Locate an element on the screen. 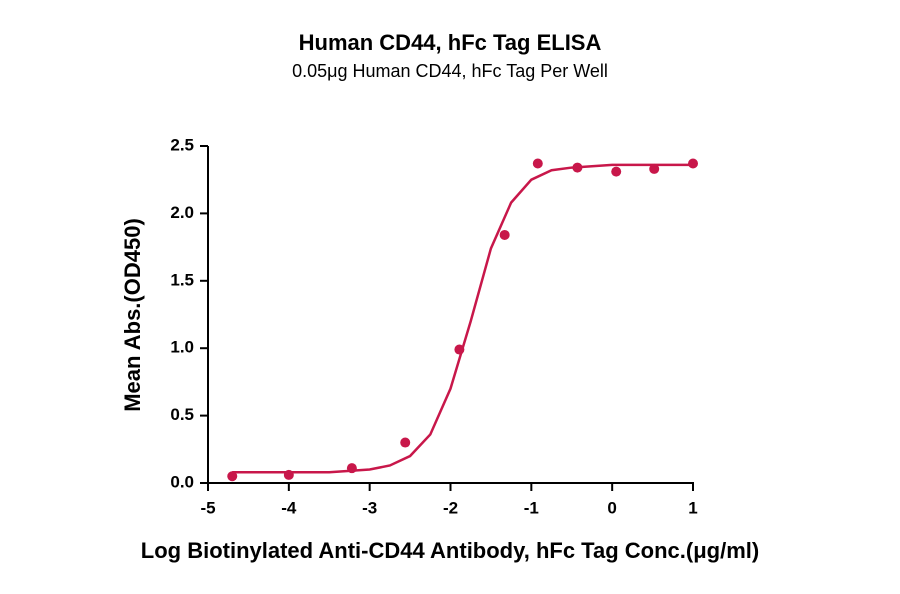  y-tick-label: 1.5 is located at coordinates (182, 279).